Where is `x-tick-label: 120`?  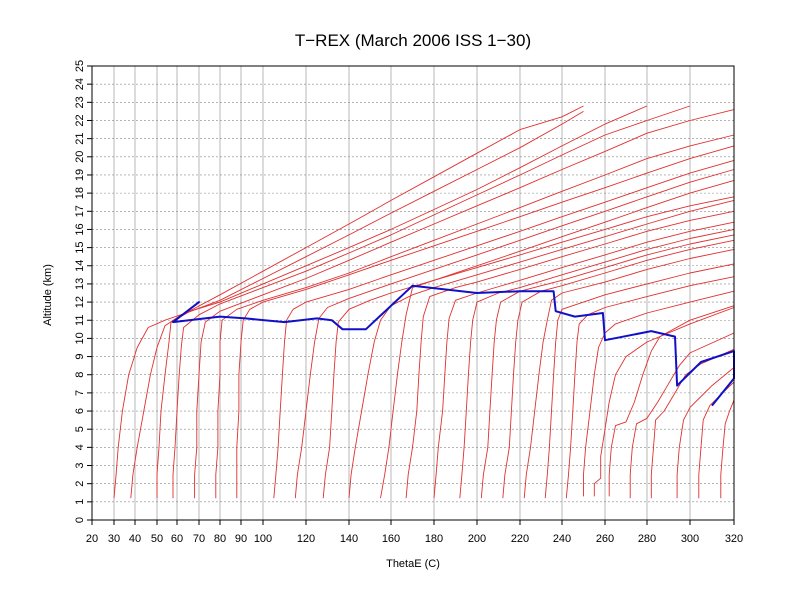
x-tick-label: 120 is located at coordinates (306, 539).